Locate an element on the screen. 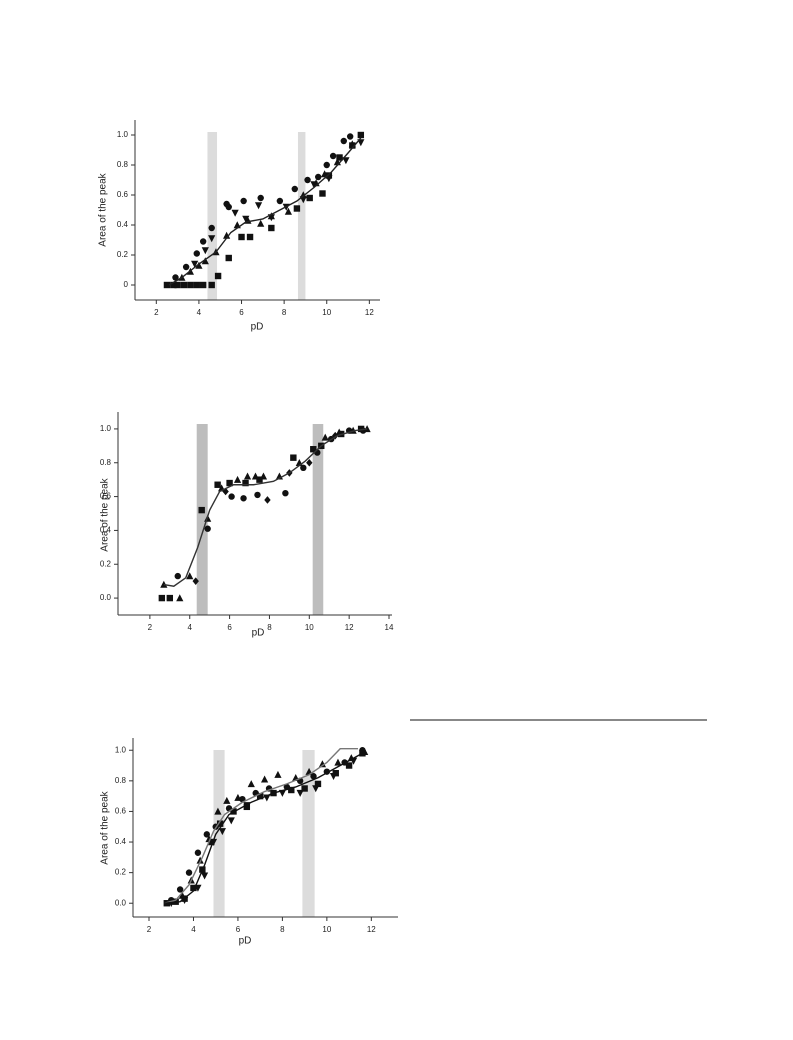 This screenshot has height=1040, width=793. x-tick-label: 4 is located at coordinates (199, 312).